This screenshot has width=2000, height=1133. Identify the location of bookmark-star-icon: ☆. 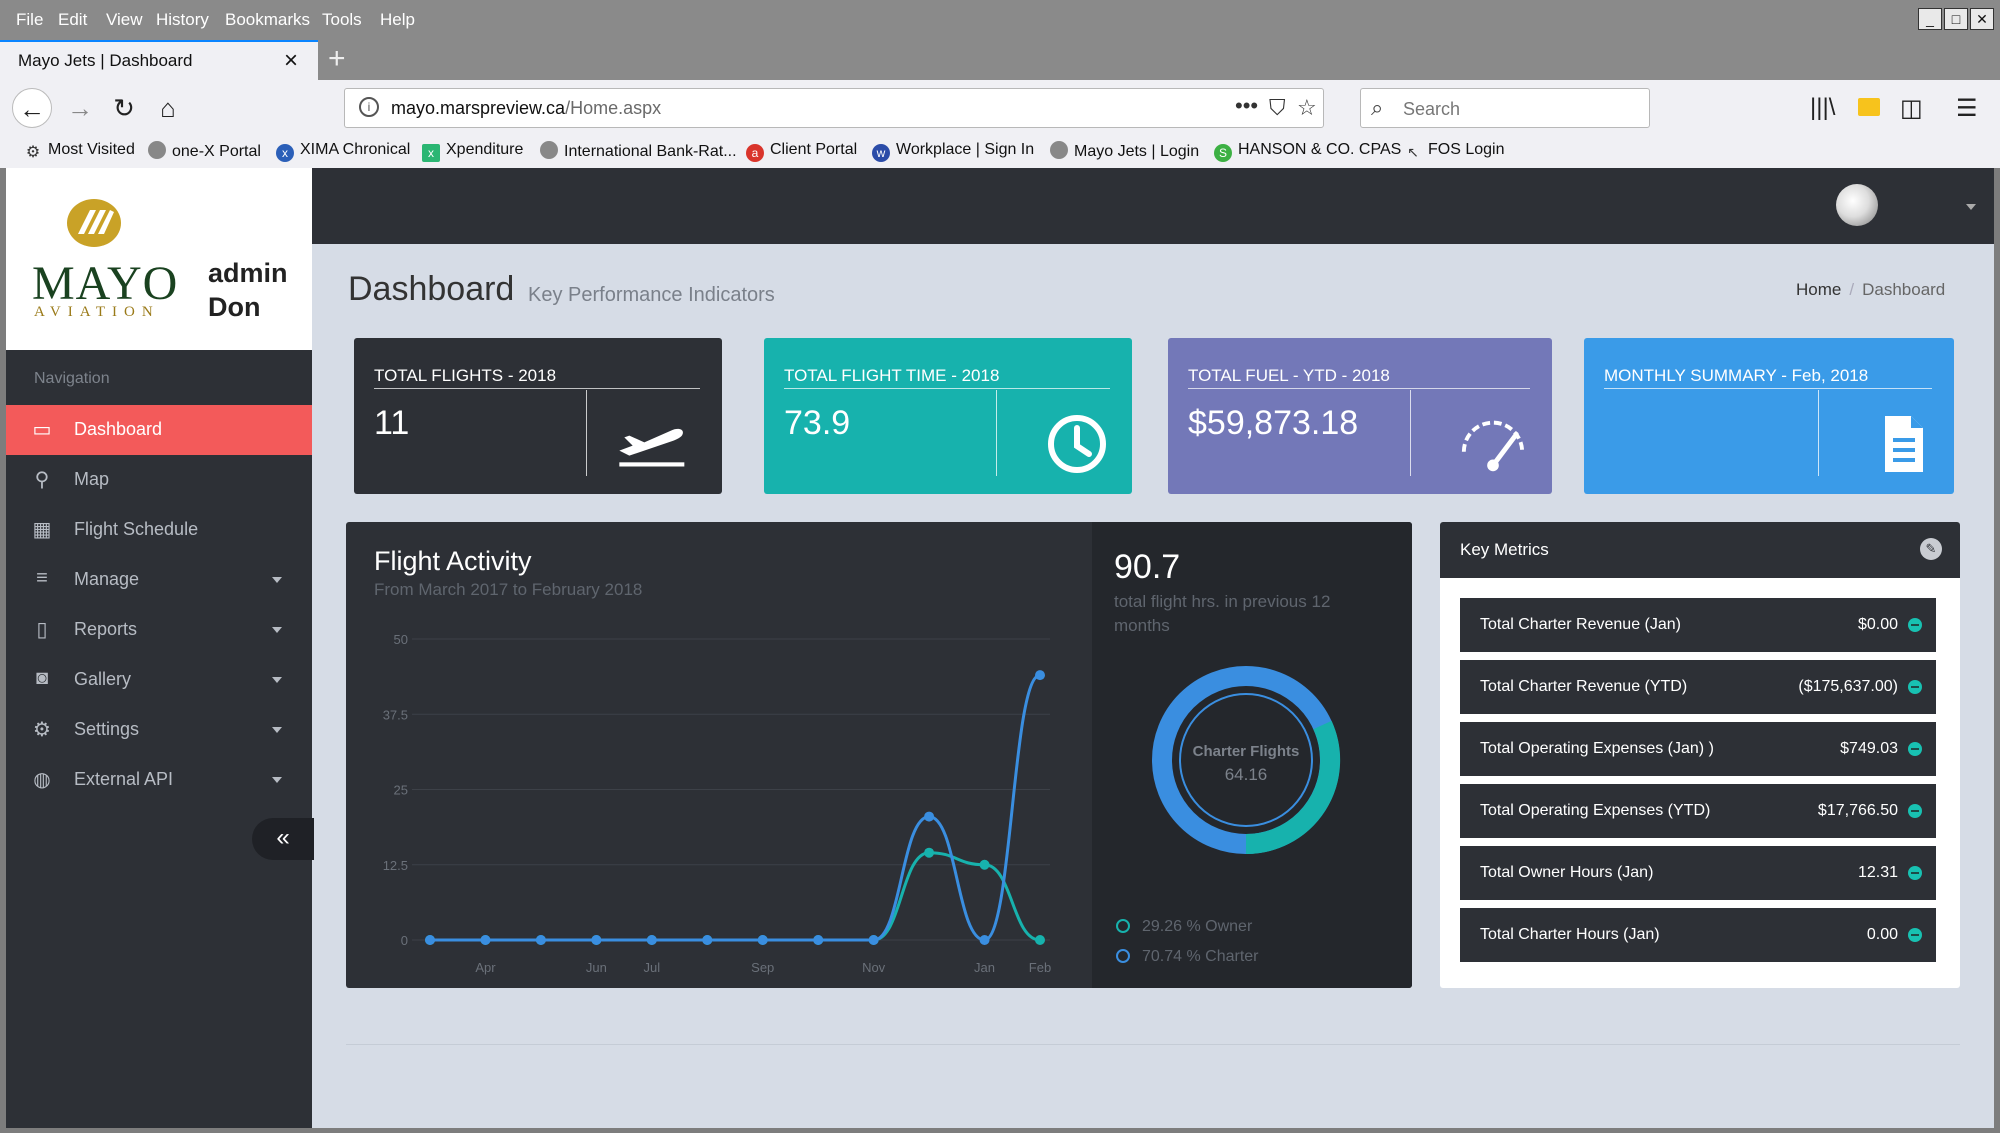
(1307, 107).